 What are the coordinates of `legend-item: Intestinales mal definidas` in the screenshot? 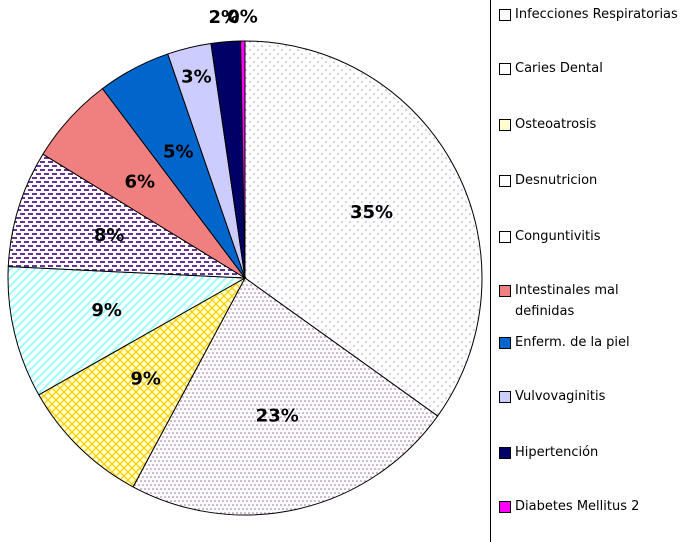 It's located at (591, 301).